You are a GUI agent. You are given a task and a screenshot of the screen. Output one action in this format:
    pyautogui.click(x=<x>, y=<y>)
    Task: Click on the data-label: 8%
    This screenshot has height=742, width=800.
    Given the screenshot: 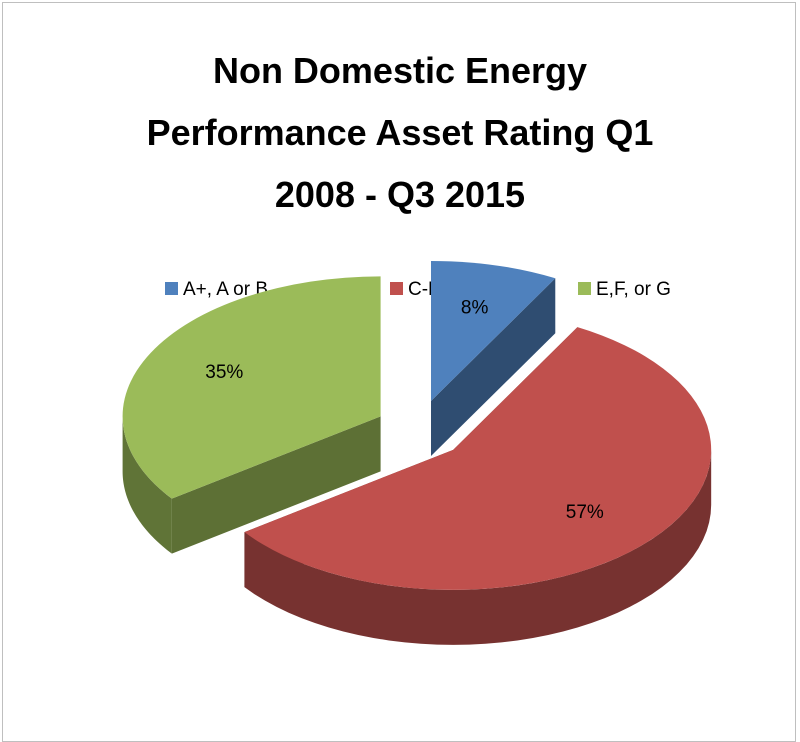 What is the action you would take?
    pyautogui.click(x=475, y=308)
    